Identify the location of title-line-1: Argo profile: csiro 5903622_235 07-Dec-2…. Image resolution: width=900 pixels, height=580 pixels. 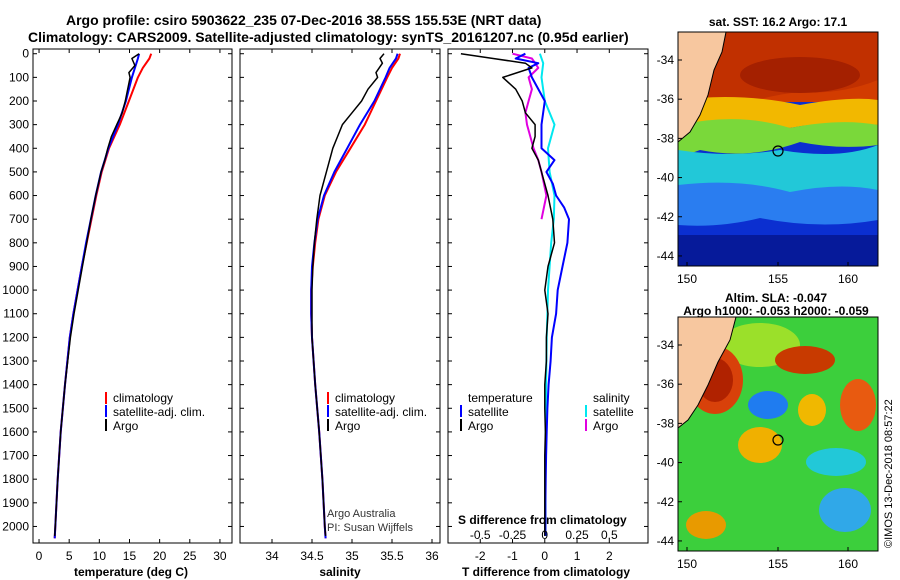
(304, 20).